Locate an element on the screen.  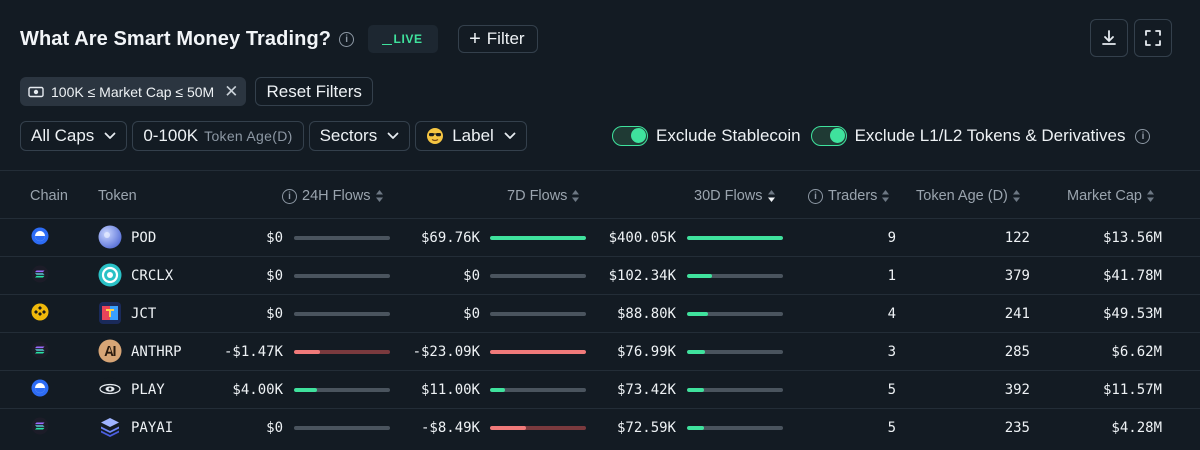
fullscreen-icon is located at coordinates (1153, 38).